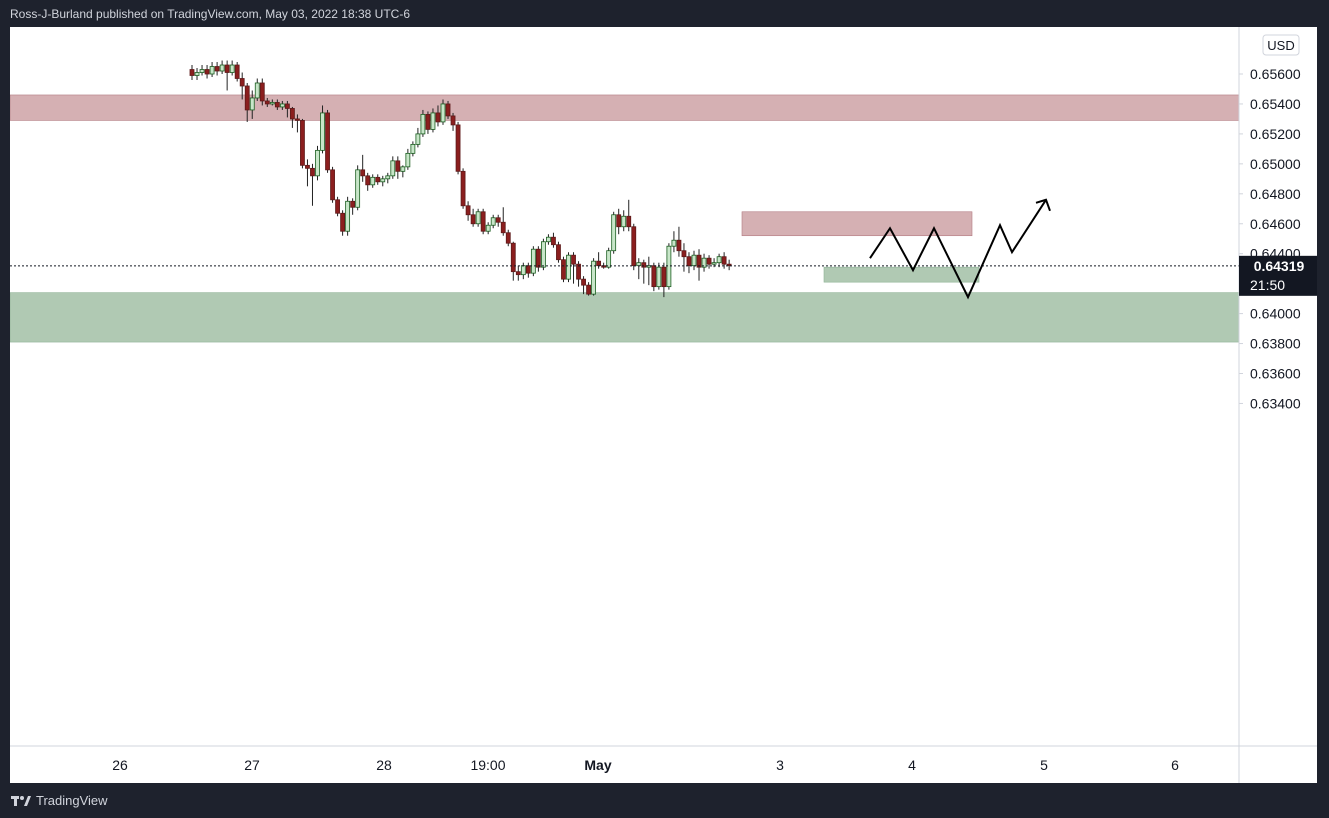  Describe the element at coordinates (1275, 74) in the screenshot. I see `price-tick: 0.65600` at that location.